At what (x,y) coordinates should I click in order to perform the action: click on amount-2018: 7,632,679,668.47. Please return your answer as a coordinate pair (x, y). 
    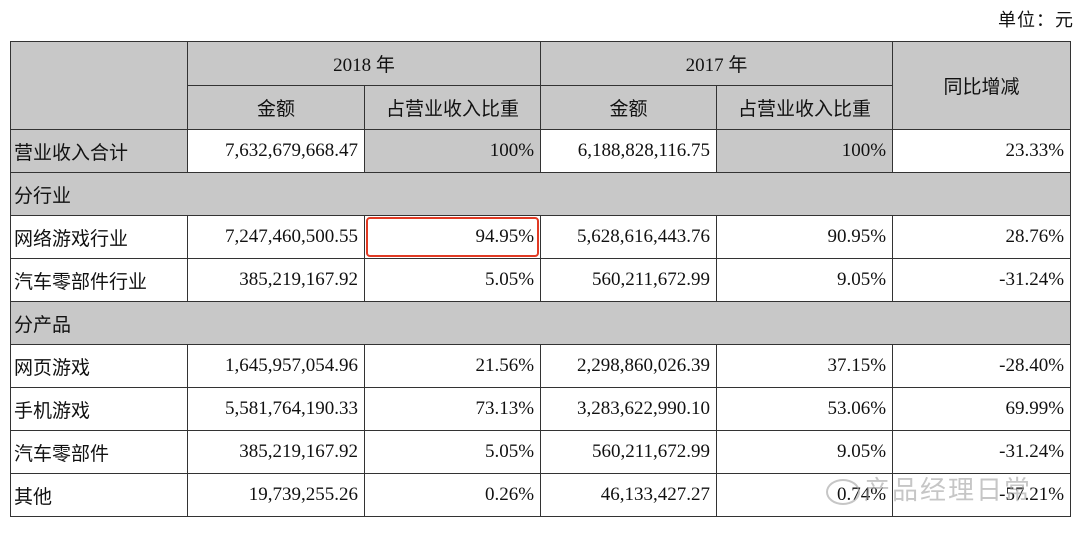
    Looking at the image, I should click on (276, 151).